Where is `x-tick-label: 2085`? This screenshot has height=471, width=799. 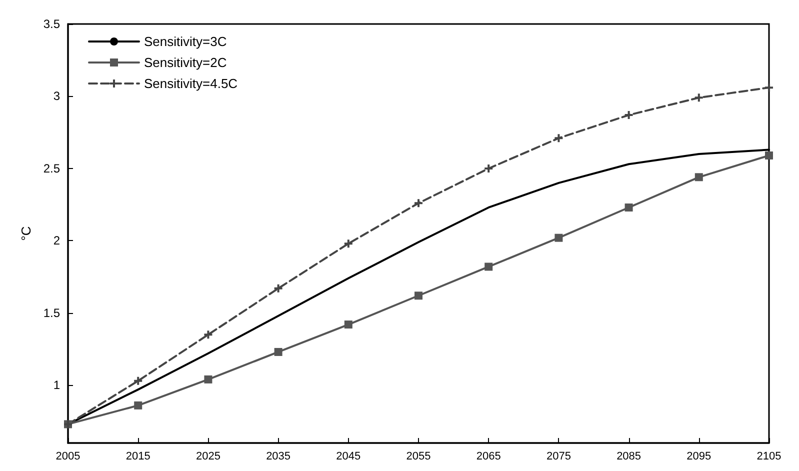 x-tick-label: 2085 is located at coordinates (629, 456).